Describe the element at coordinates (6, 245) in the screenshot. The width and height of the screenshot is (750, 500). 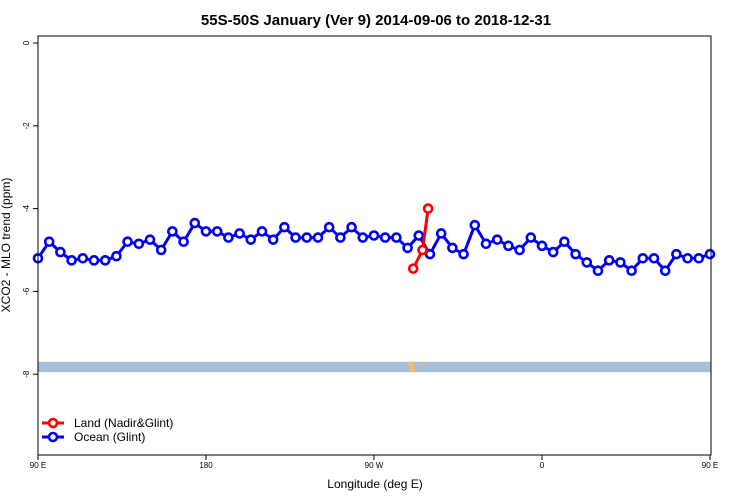
I see `y-axis-label: XCO2 - MLO trend (ppm)` at that location.